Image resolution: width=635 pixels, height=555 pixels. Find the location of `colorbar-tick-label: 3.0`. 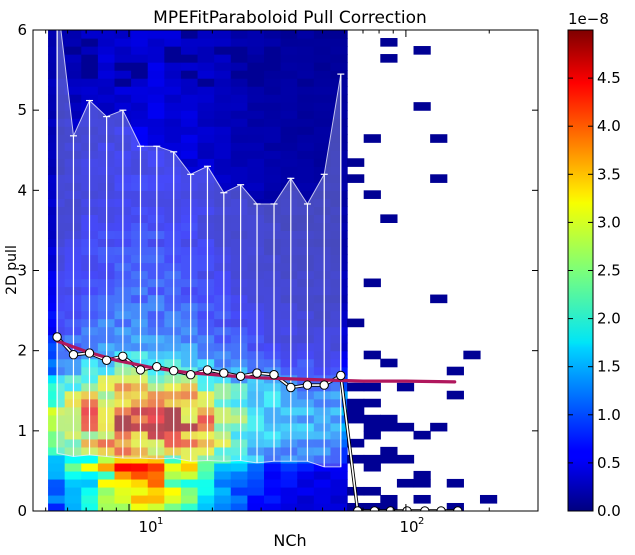

colorbar-tick-label: 3.0 is located at coordinates (609, 222).